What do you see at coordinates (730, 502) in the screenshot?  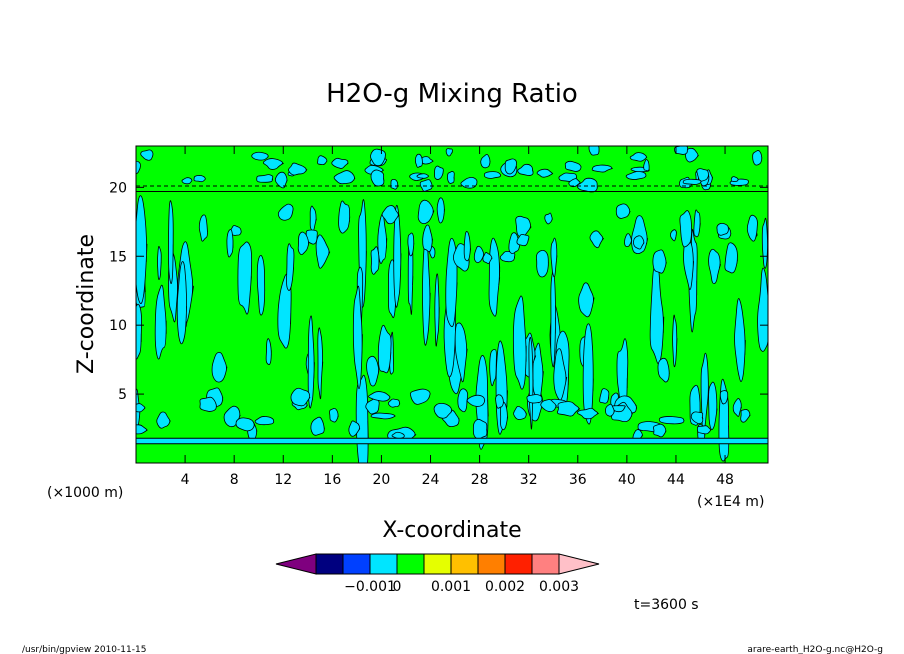 I see `x-scale-label: (×1E4 m)` at bounding box center [730, 502].